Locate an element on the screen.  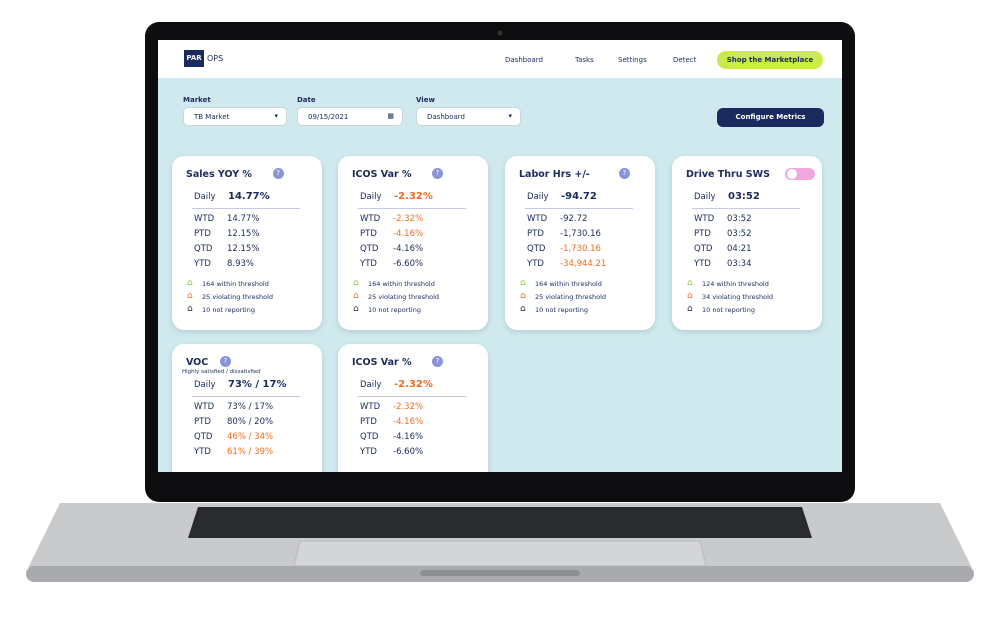
card-title: ICOS Var % is located at coordinates (382, 174).